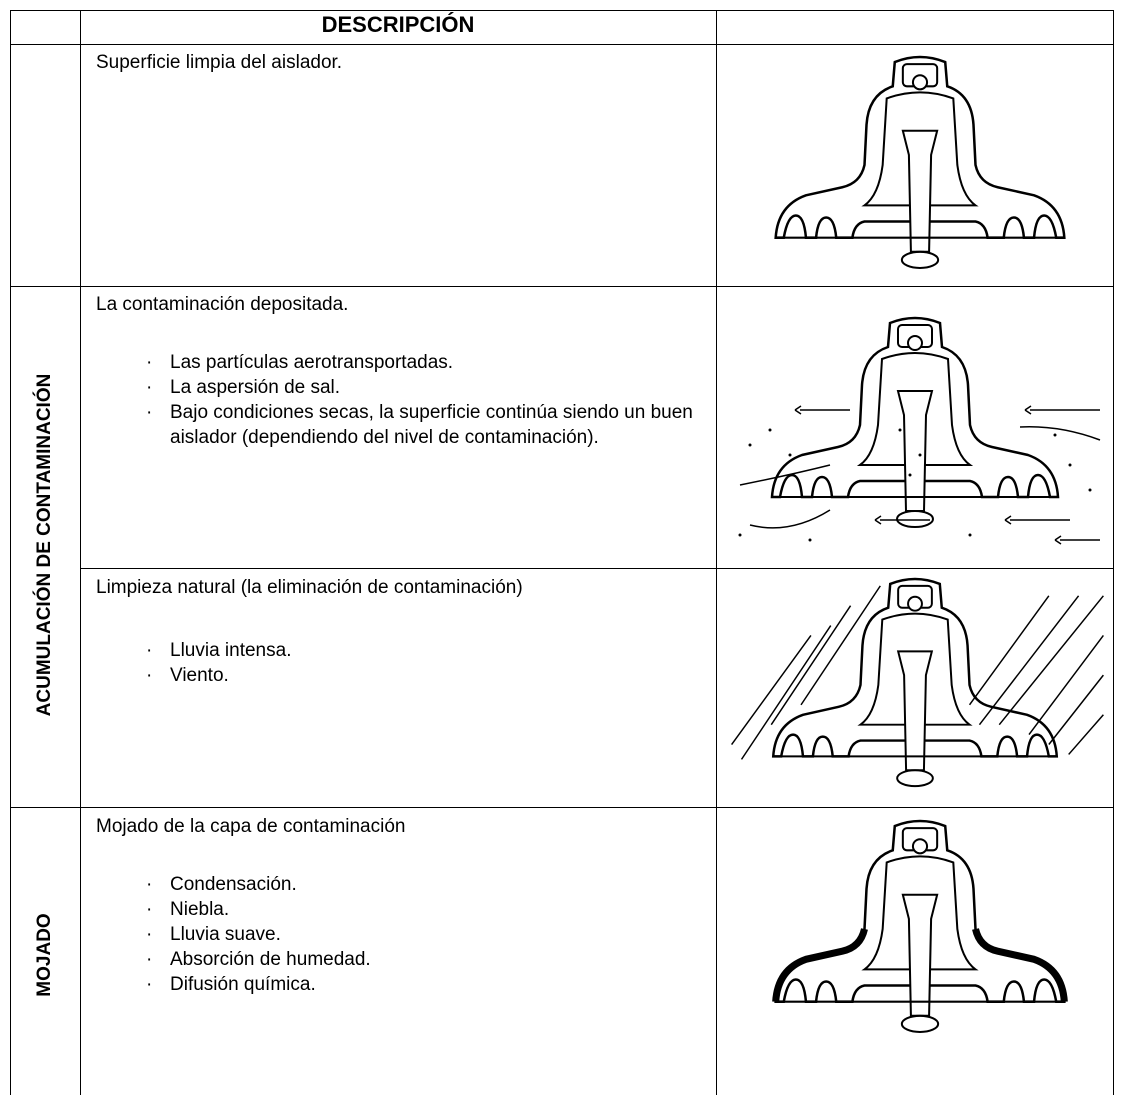 This screenshot has width=1124, height=1095. What do you see at coordinates (44, 955) in the screenshot?
I see `group-label: MOJADO` at bounding box center [44, 955].